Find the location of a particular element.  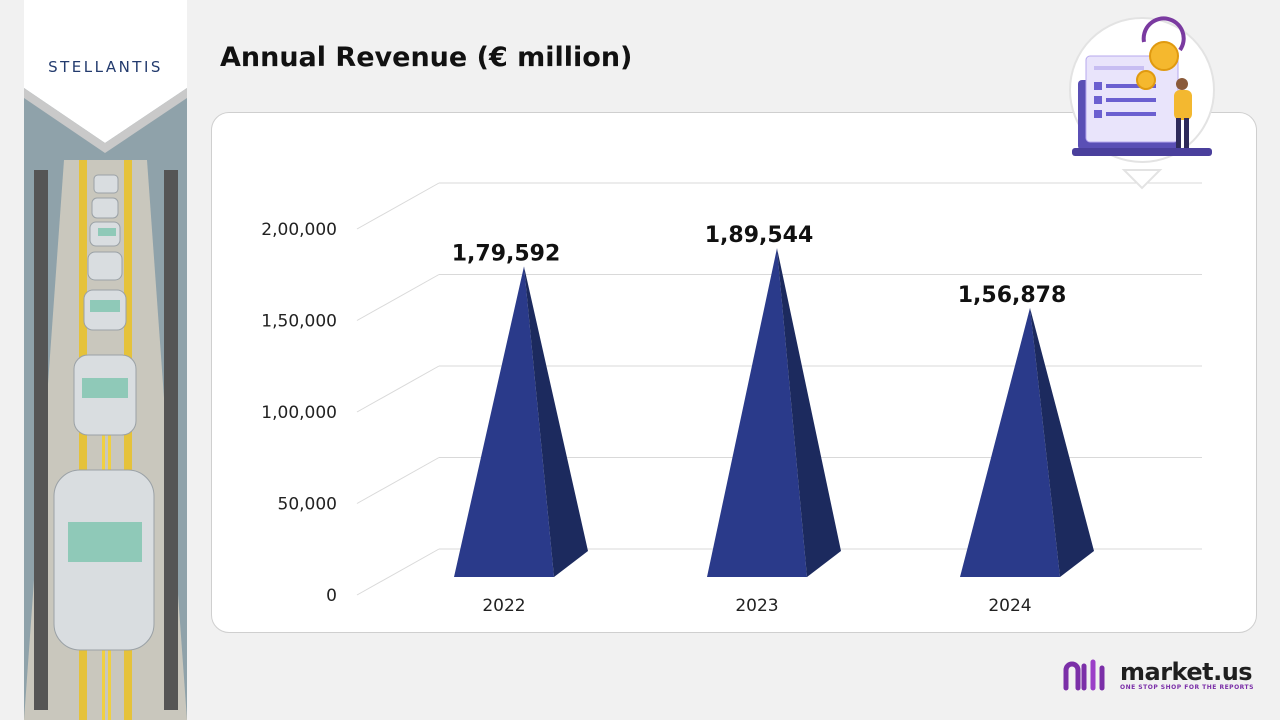

x-tick-label: 2022 is located at coordinates (503, 606).